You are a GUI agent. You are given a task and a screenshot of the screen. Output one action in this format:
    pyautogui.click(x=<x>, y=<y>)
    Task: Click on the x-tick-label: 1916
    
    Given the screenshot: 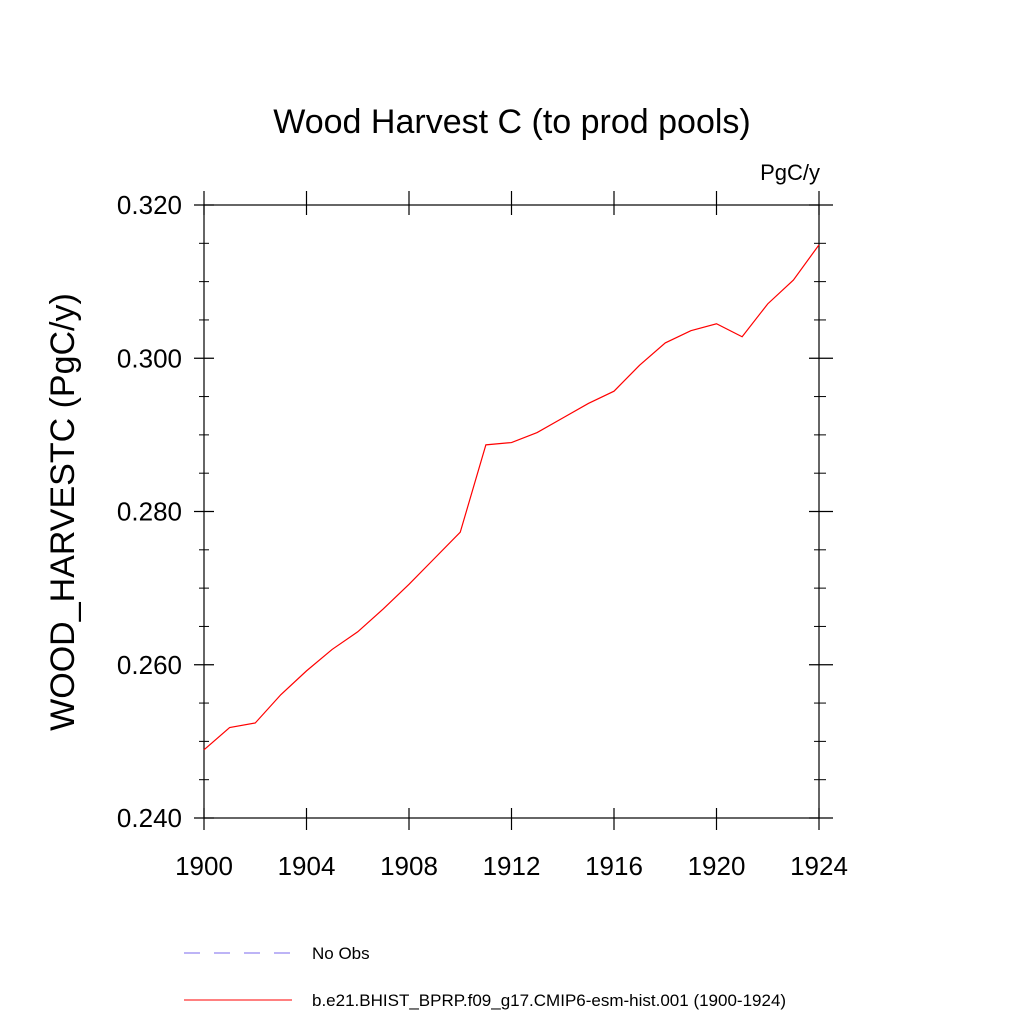 What is the action you would take?
    pyautogui.click(x=614, y=866)
    